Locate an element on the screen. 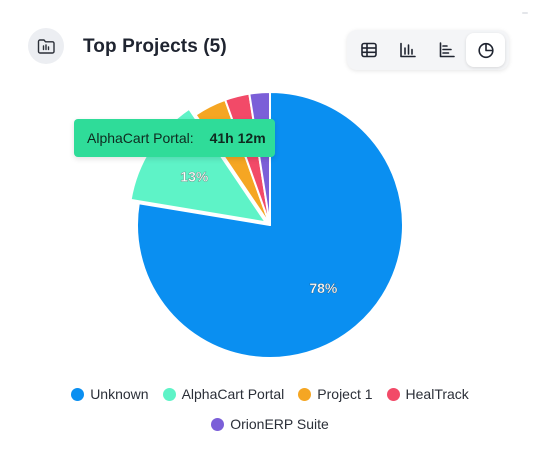  tooltip-label: AlphaCart Portal: is located at coordinates (140, 138).